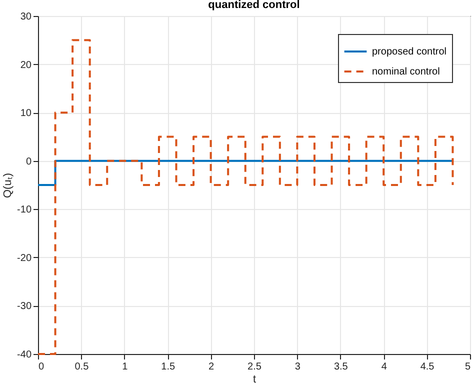 The width and height of the screenshot is (474, 384). I want to click on y-tick-label: -30, so click(24, 306).